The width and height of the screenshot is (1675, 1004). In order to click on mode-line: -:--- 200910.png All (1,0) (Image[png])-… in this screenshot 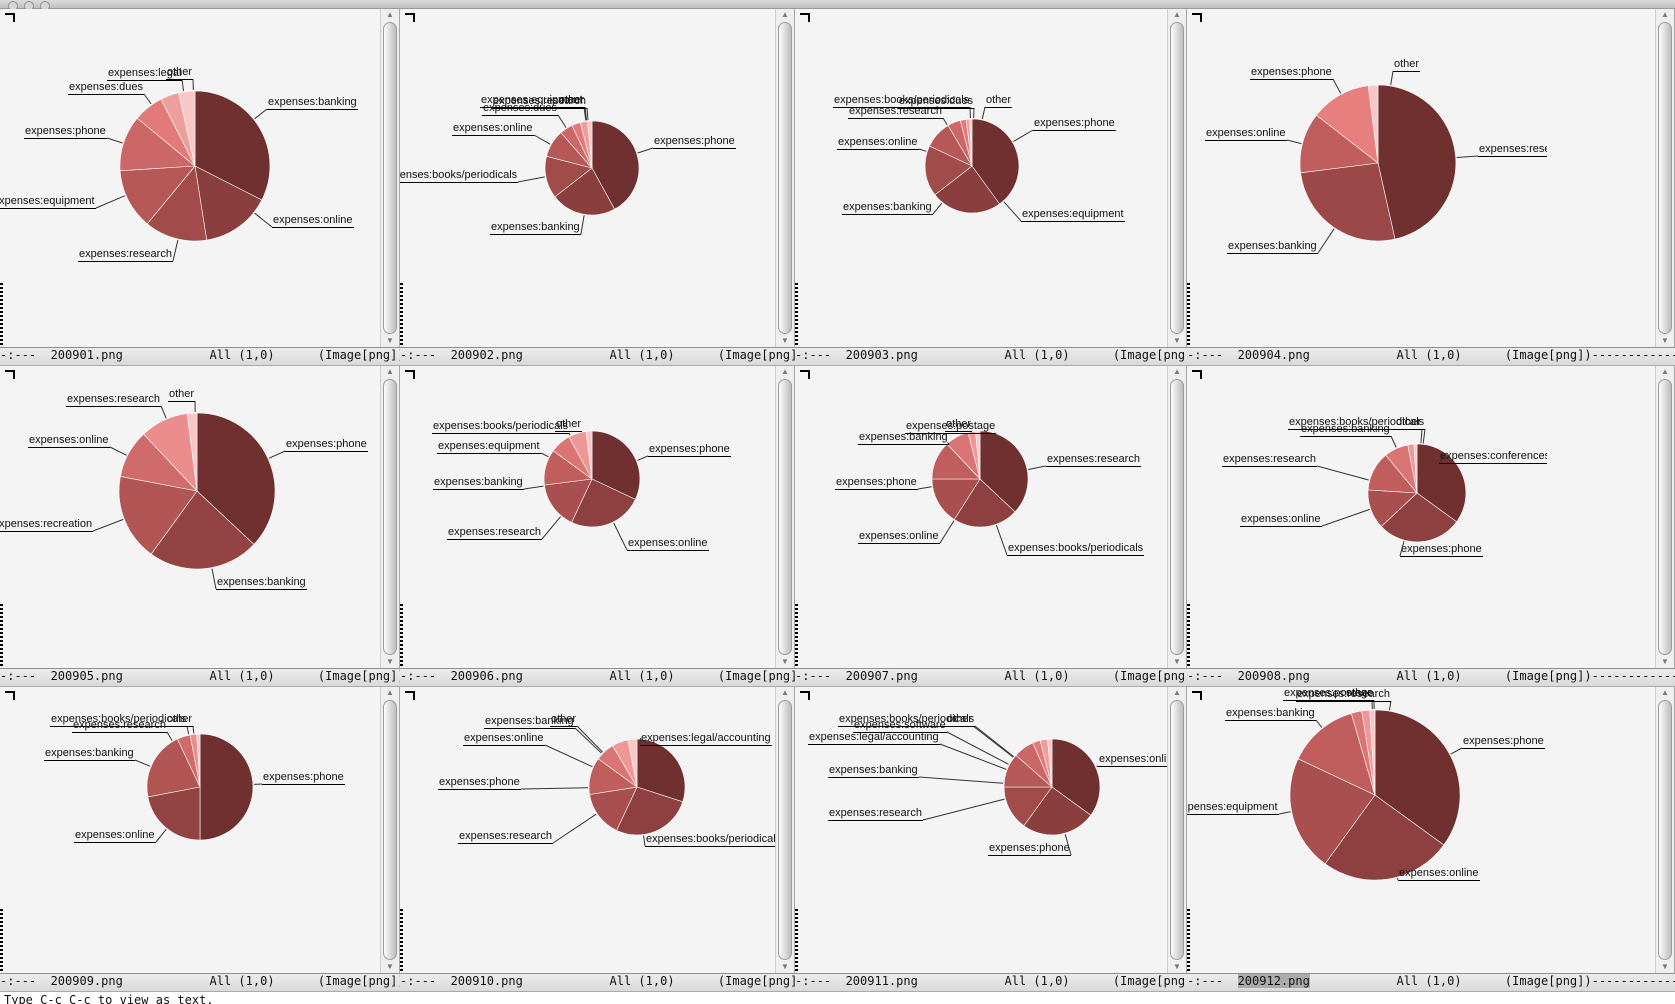, I will do `click(597, 982)`.